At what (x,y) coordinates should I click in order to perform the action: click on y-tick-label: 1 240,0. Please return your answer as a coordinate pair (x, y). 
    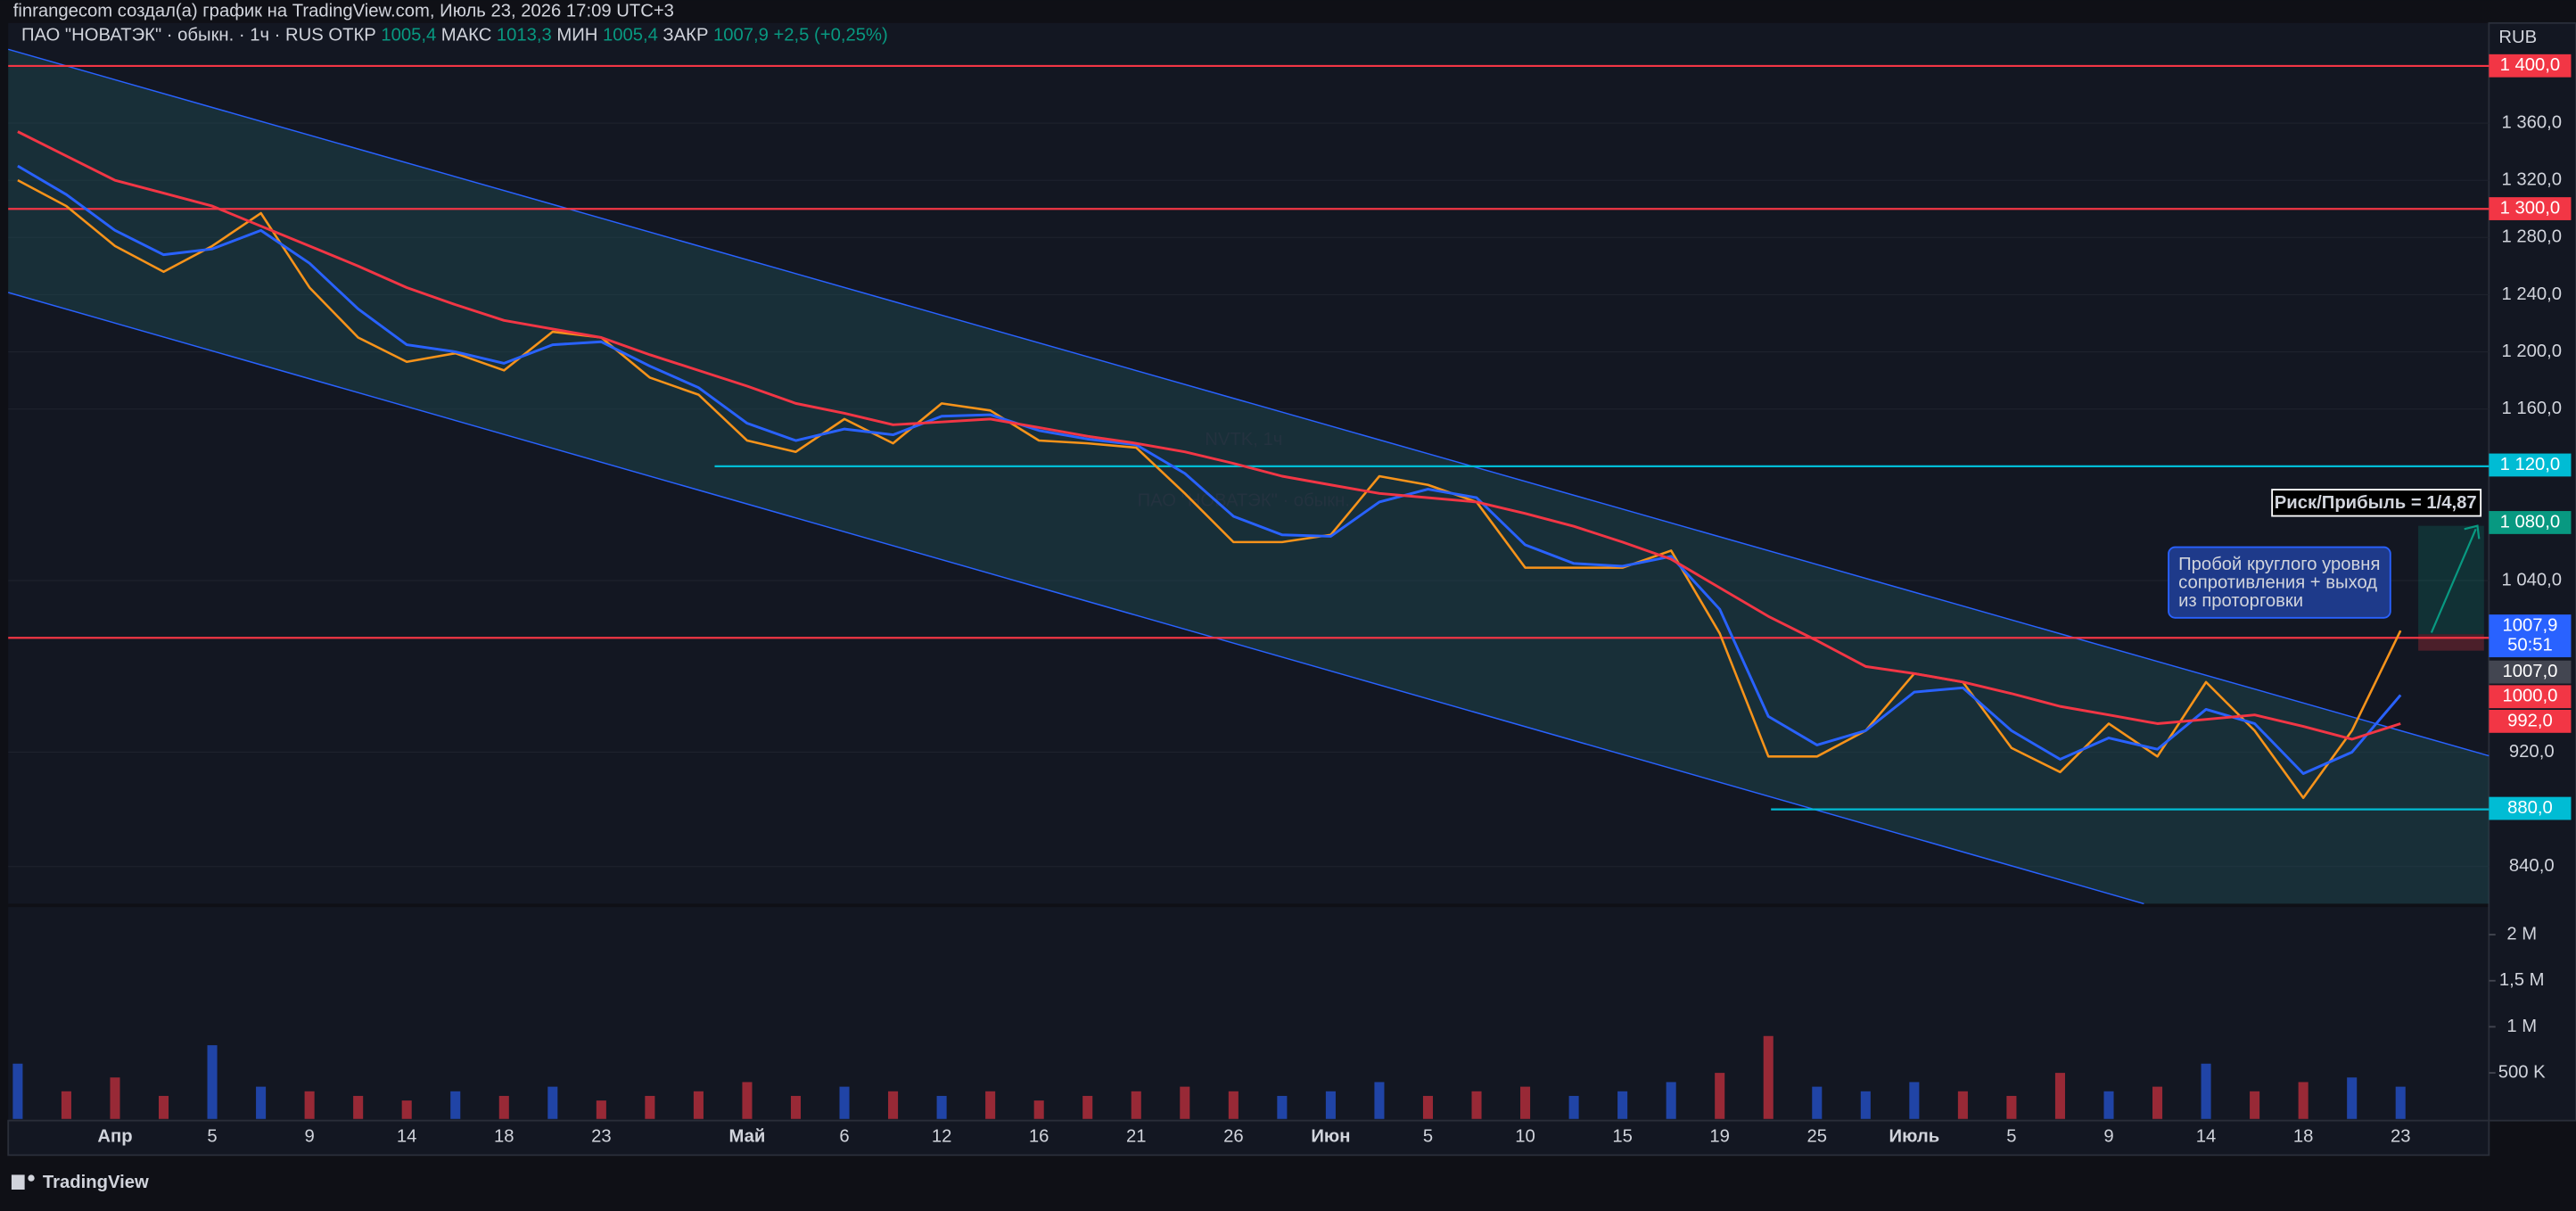
    Looking at the image, I should click on (2531, 294).